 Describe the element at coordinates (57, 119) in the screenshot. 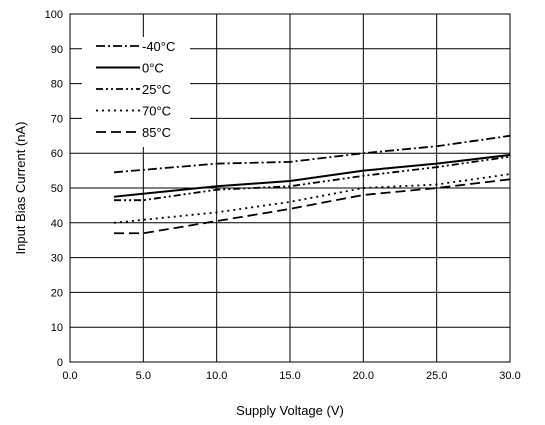

I see `y-tick-label: 70` at that location.